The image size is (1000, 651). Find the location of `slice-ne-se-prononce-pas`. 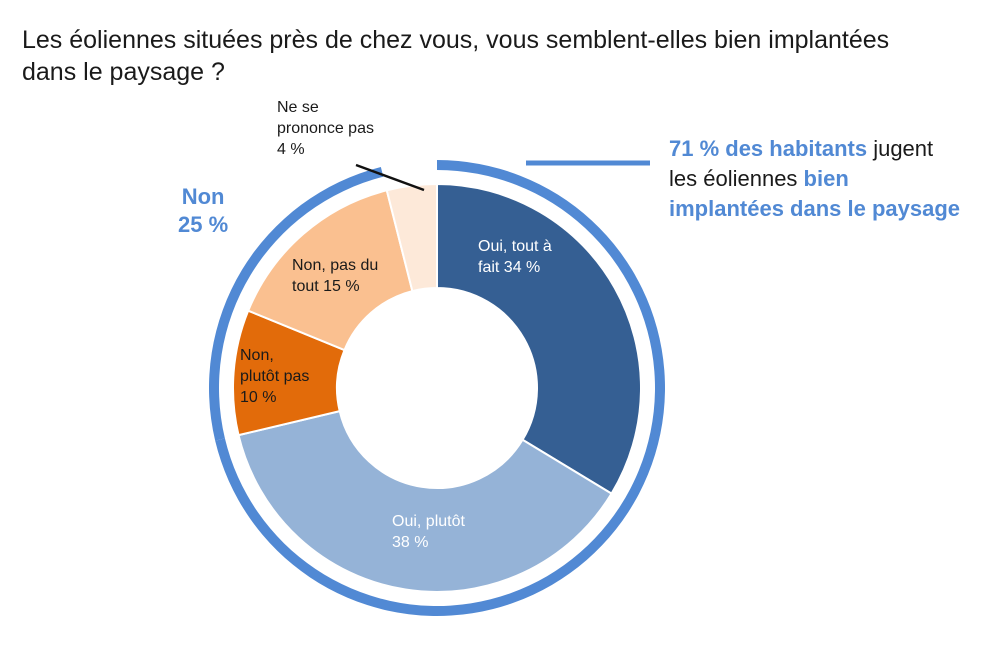

slice-ne-se-prononce-pas is located at coordinates (411, 237).